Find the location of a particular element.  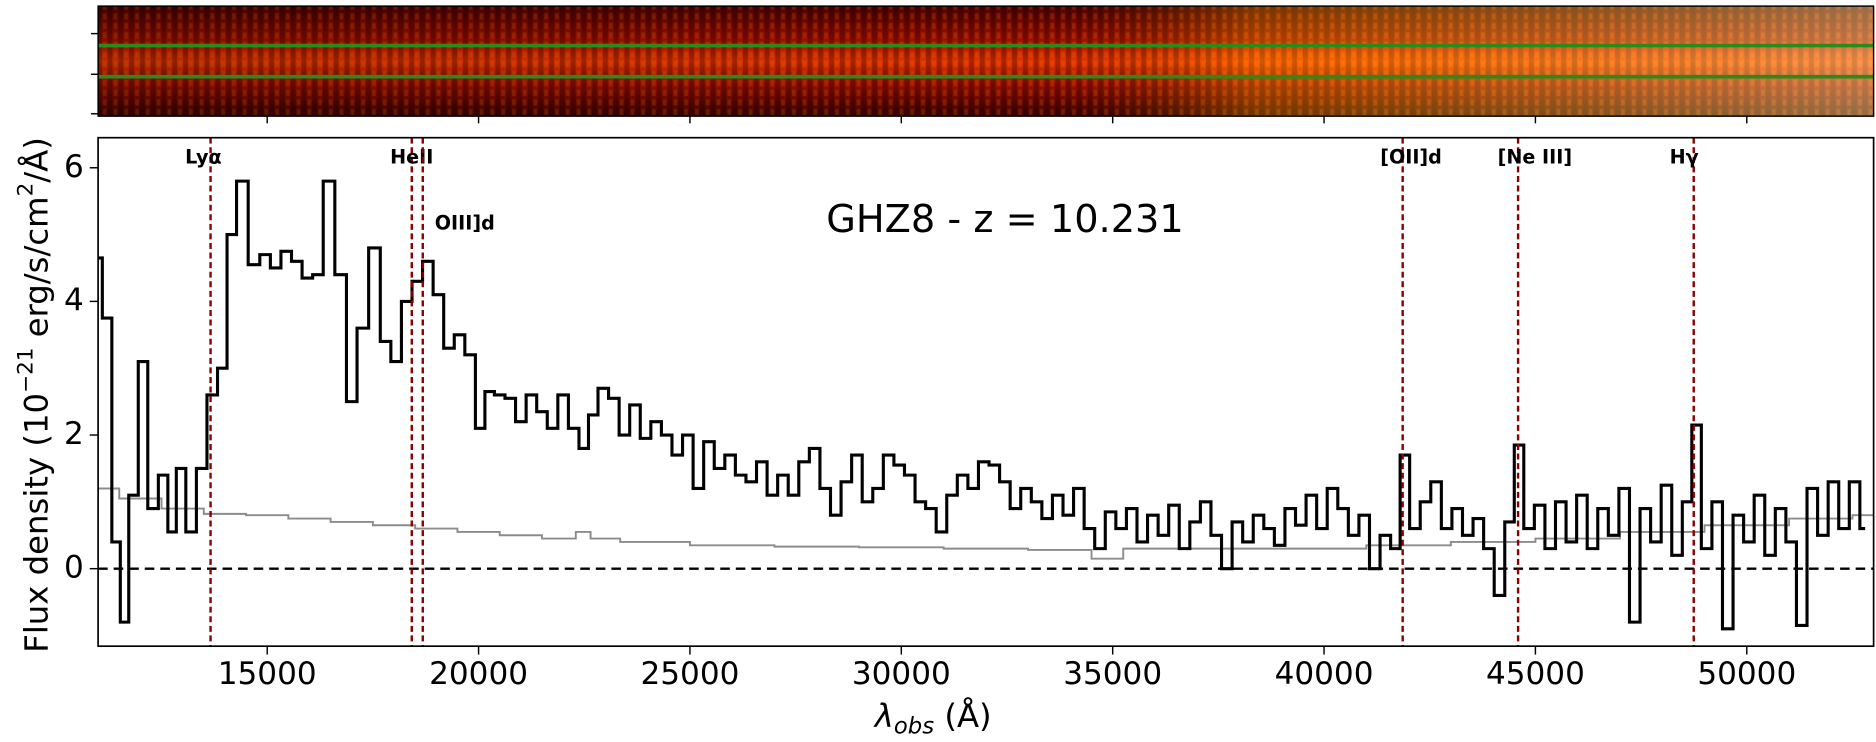

x-axis-label-part: obs is located at coordinates (914, 726).